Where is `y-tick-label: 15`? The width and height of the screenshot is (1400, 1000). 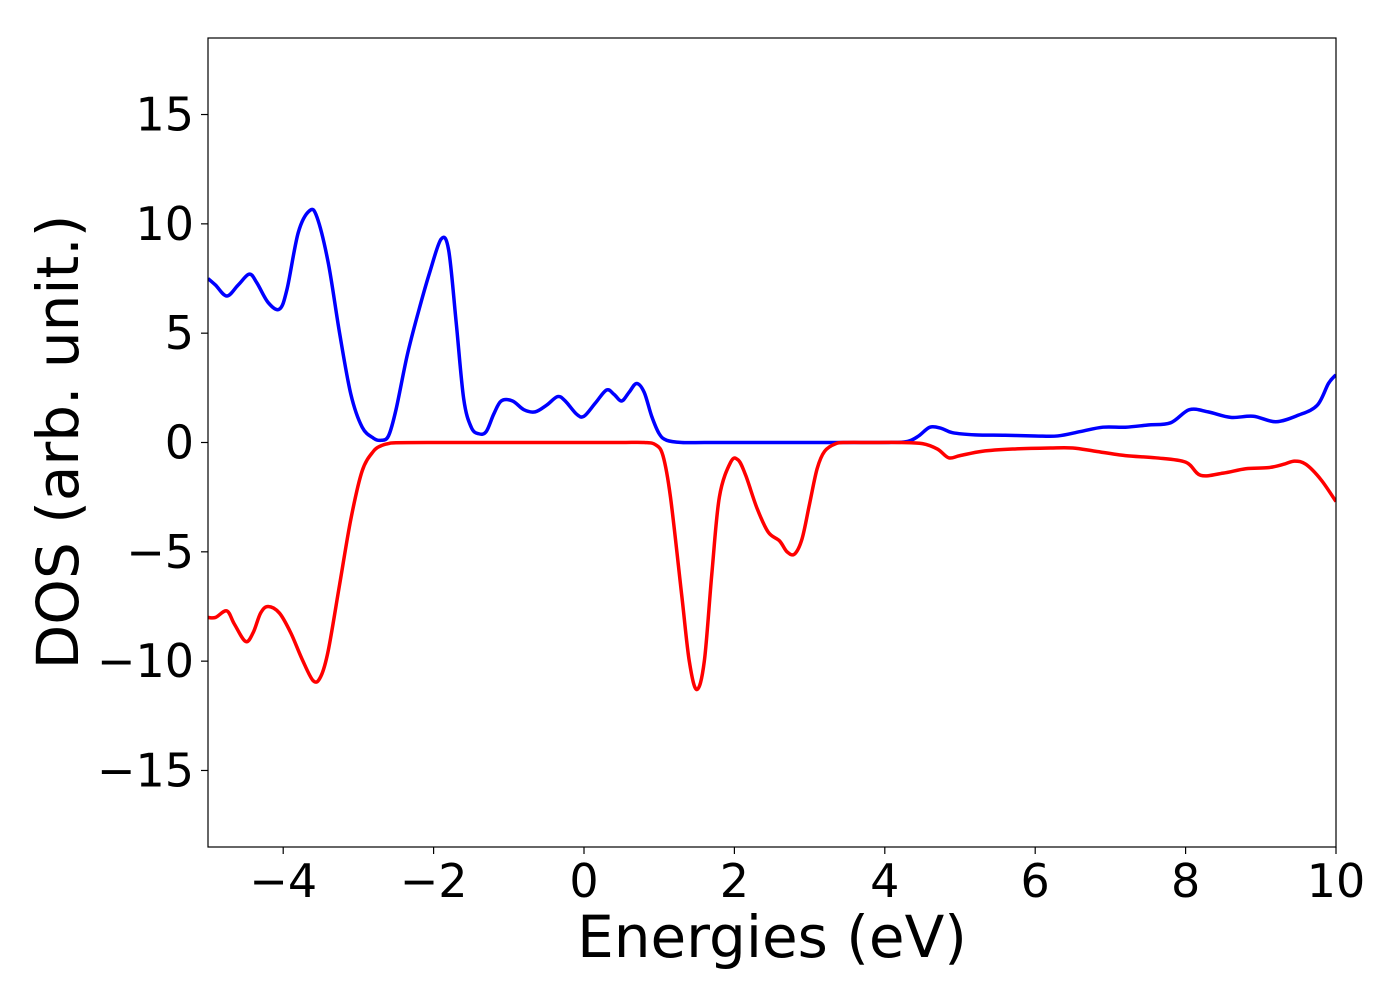
y-tick-label: 15 is located at coordinates (164, 115).